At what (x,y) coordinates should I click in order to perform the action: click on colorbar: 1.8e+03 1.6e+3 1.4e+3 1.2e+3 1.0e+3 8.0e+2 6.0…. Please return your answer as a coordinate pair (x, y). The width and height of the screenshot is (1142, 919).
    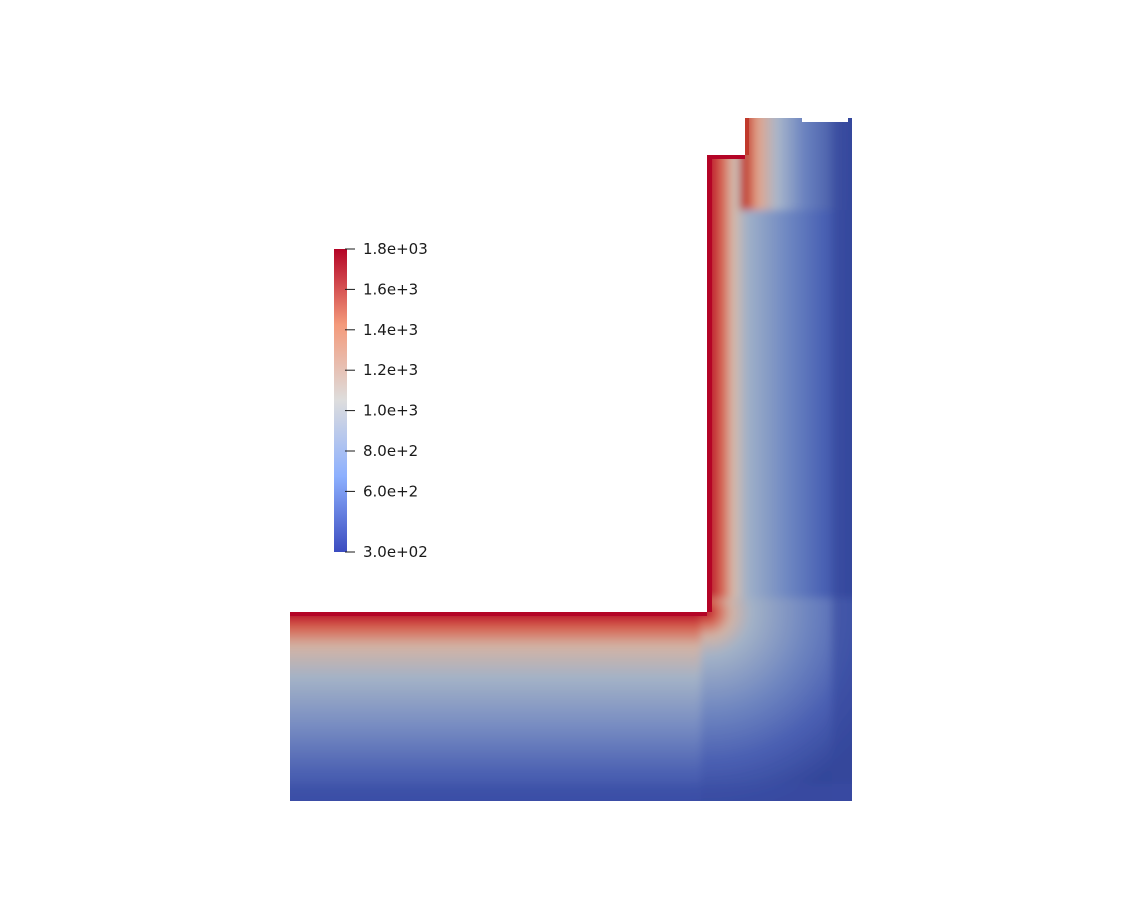
    Looking at the image, I should click on (381, 400).